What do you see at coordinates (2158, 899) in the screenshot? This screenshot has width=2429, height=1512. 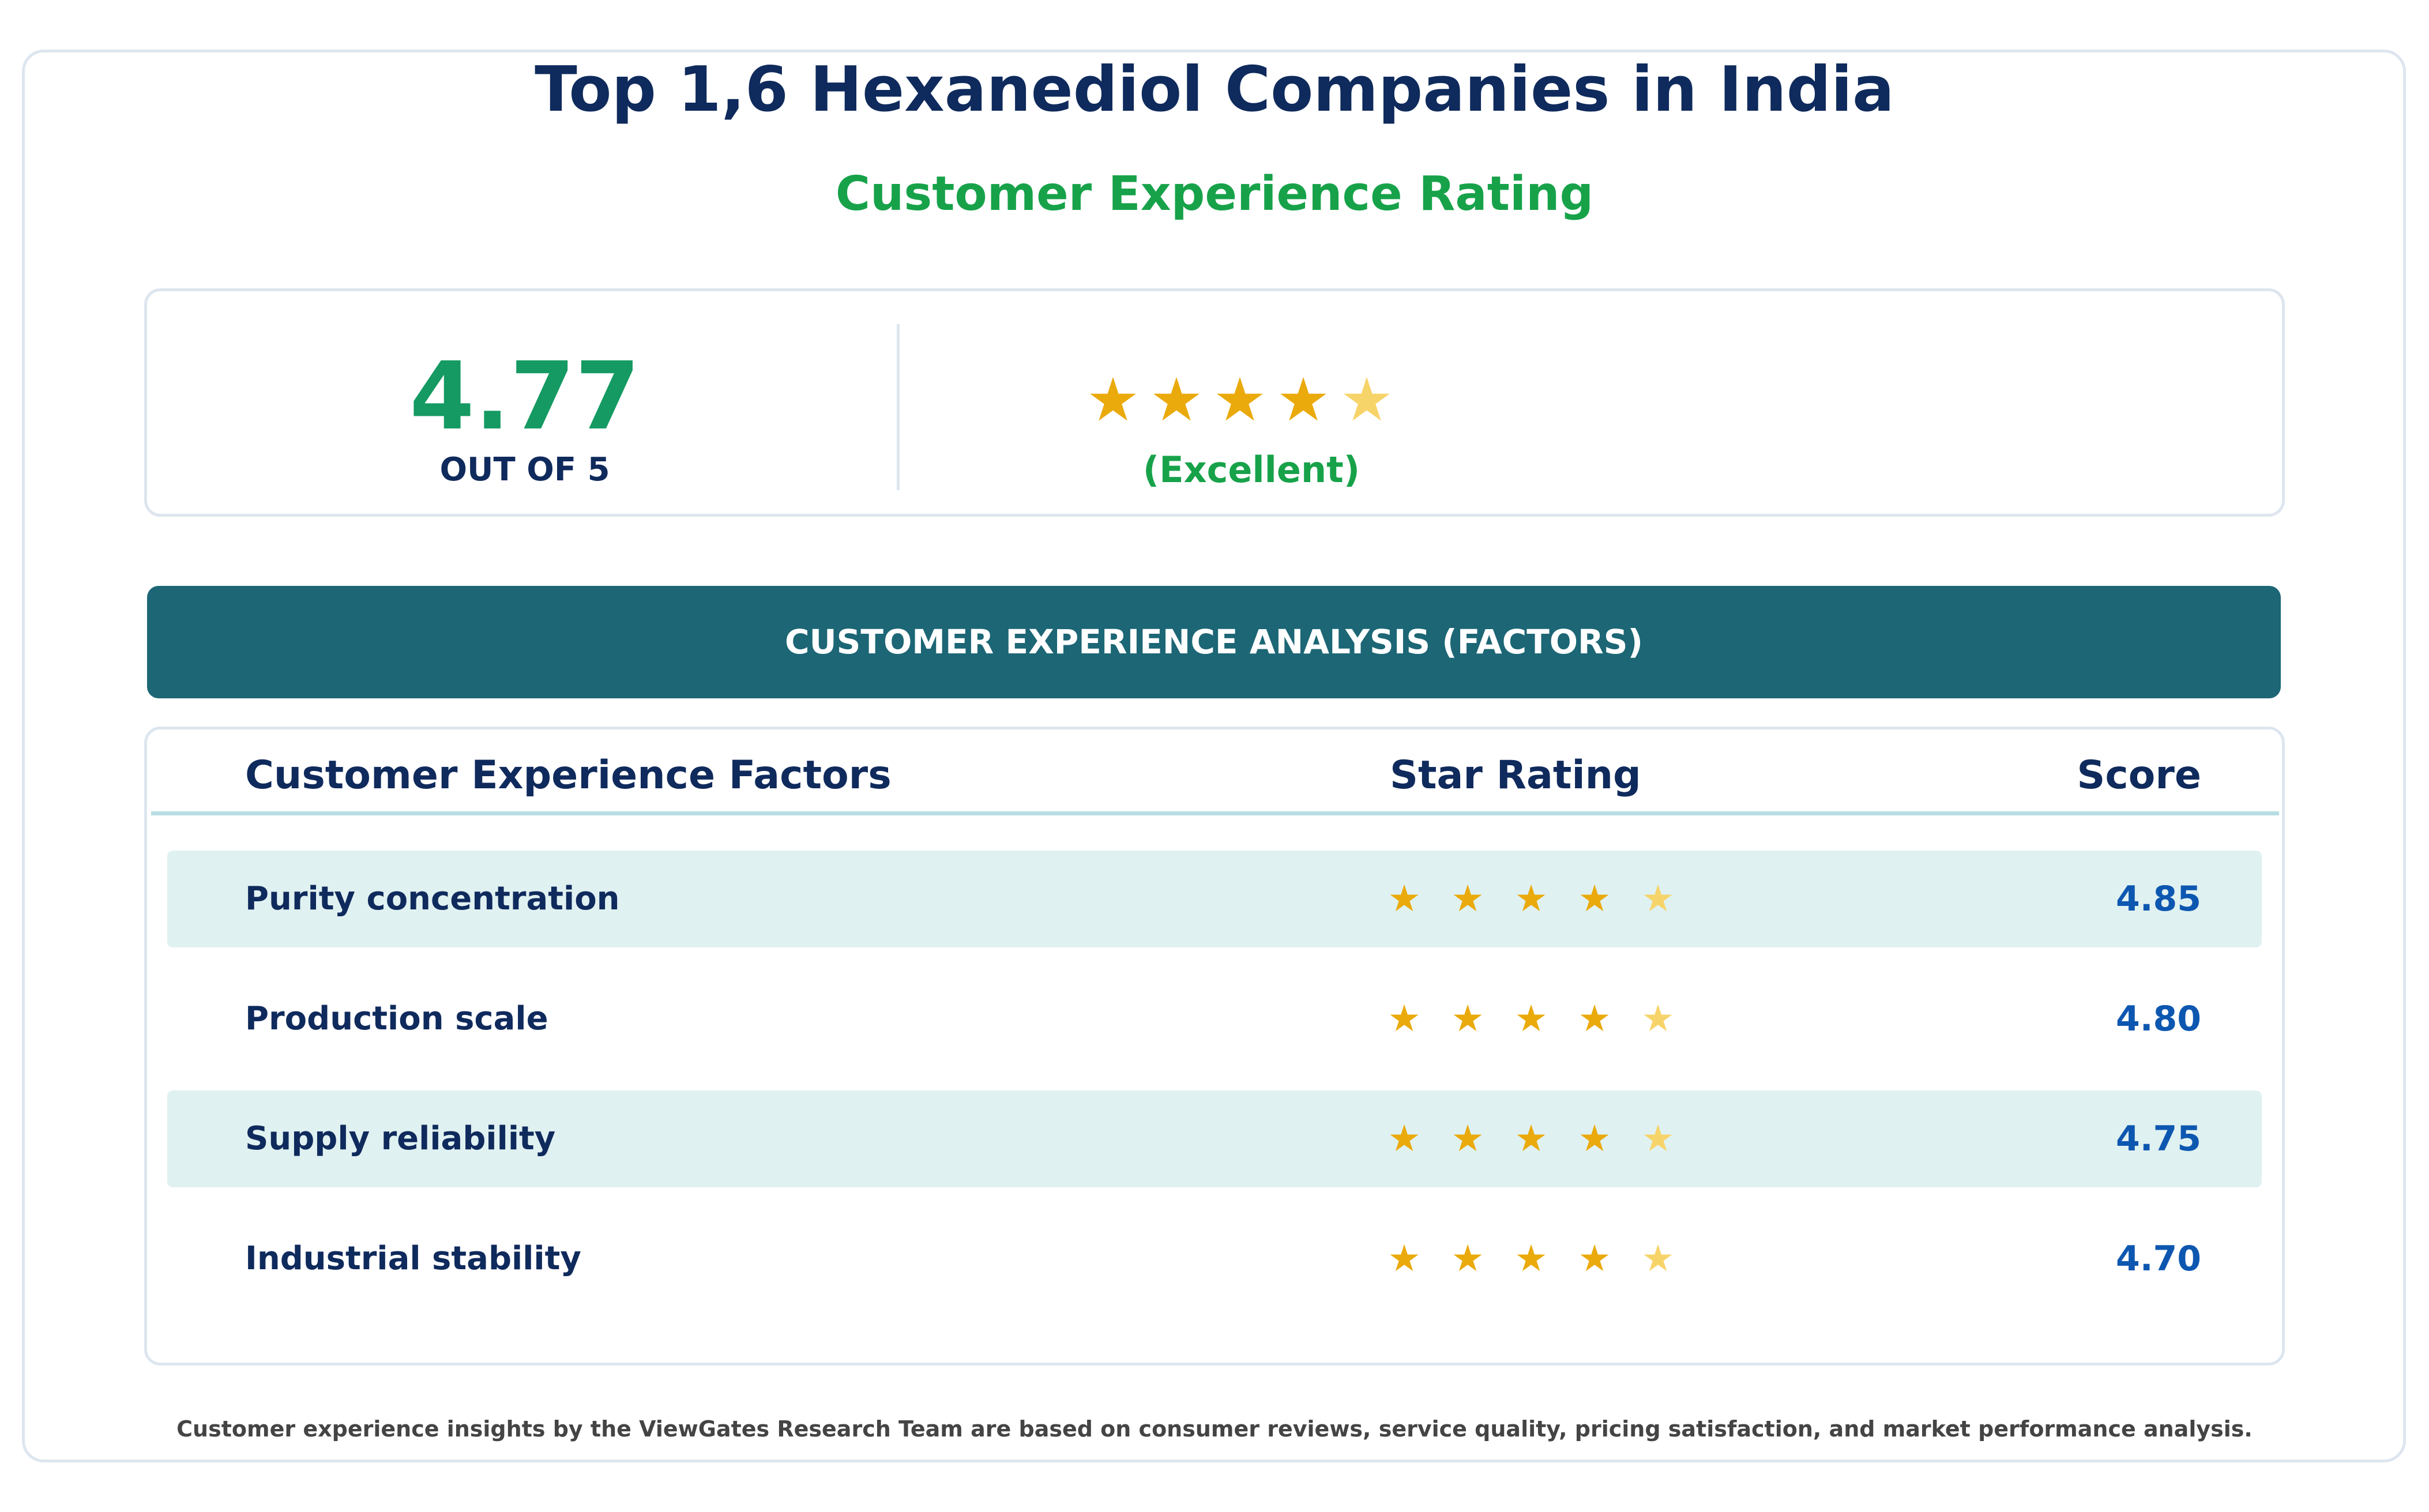 I see `factor-score: 4.85` at bounding box center [2158, 899].